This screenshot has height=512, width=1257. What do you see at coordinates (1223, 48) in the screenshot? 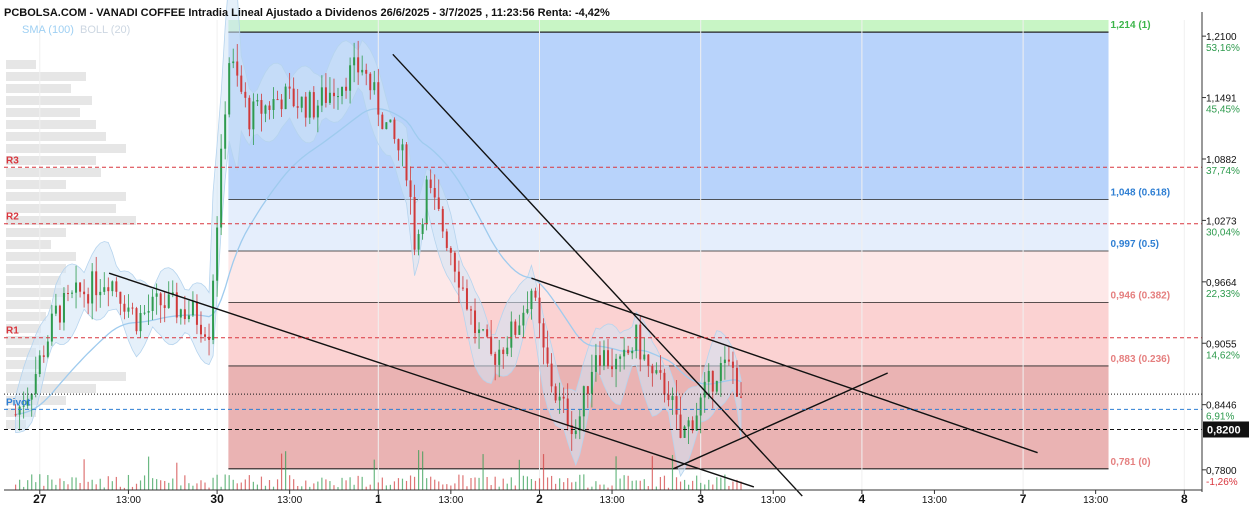
I see `y-tick-pct: 53,16%` at bounding box center [1223, 48].